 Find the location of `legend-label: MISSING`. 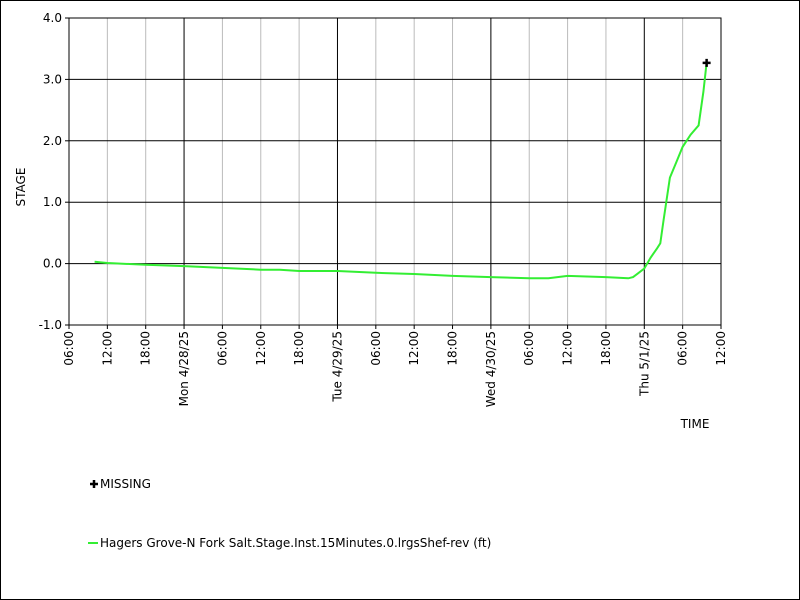

legend-label: MISSING is located at coordinates (125, 484).